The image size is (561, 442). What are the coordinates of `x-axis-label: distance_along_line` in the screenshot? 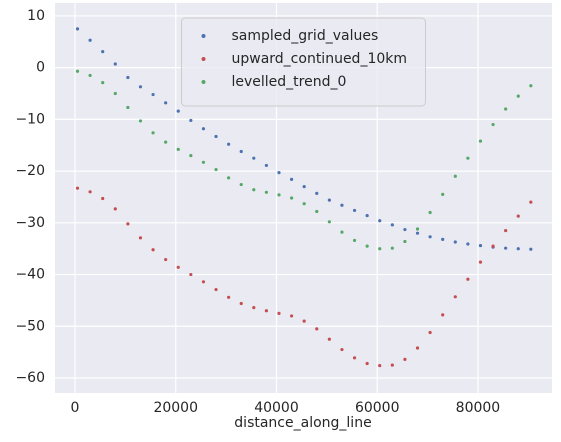 It's located at (302, 423).